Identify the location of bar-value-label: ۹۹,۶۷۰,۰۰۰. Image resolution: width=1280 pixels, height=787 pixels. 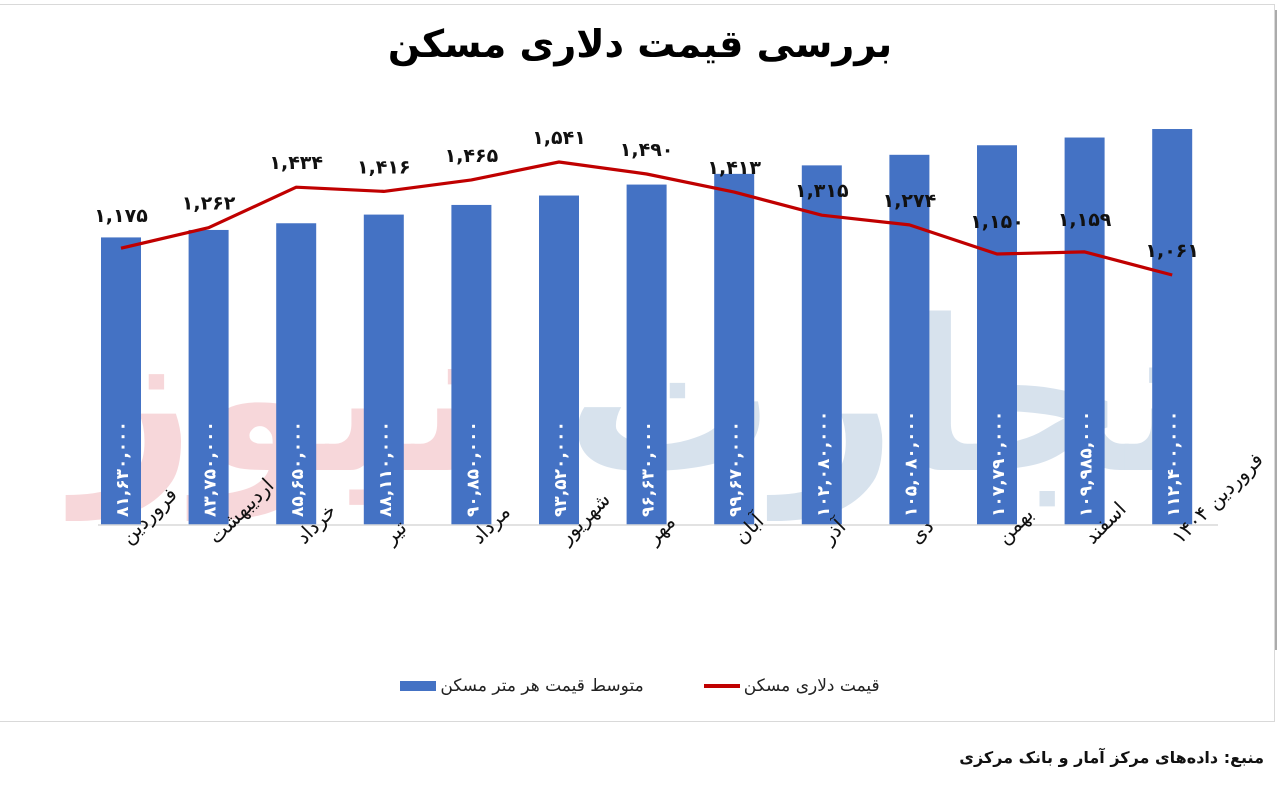
(736, 469).